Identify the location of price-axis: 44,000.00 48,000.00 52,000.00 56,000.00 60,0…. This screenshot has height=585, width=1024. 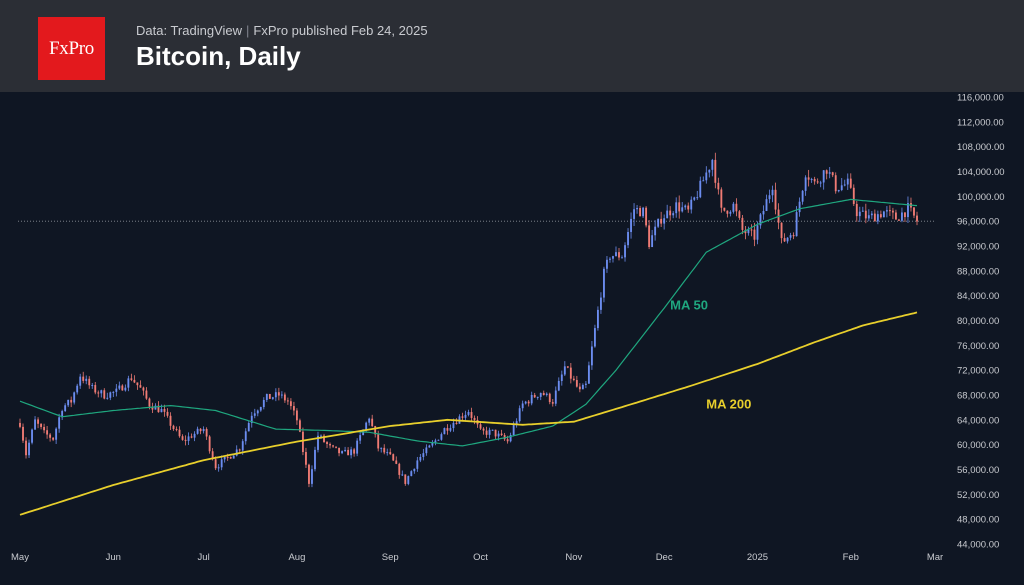
(981, 322).